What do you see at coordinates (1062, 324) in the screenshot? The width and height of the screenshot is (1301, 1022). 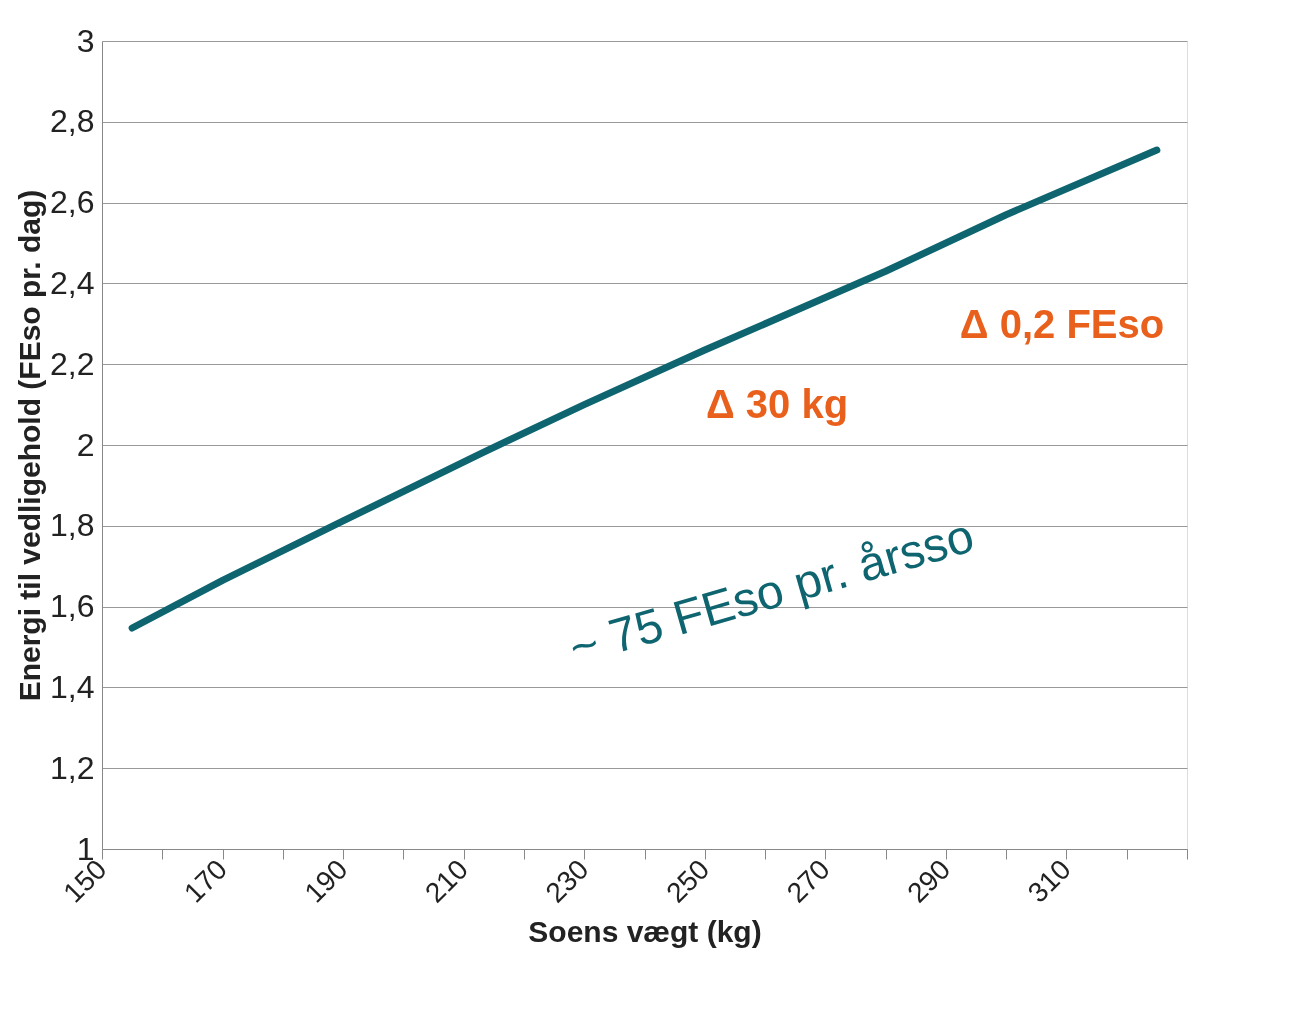 I see `annotation: Δ 0,2 FEso` at bounding box center [1062, 324].